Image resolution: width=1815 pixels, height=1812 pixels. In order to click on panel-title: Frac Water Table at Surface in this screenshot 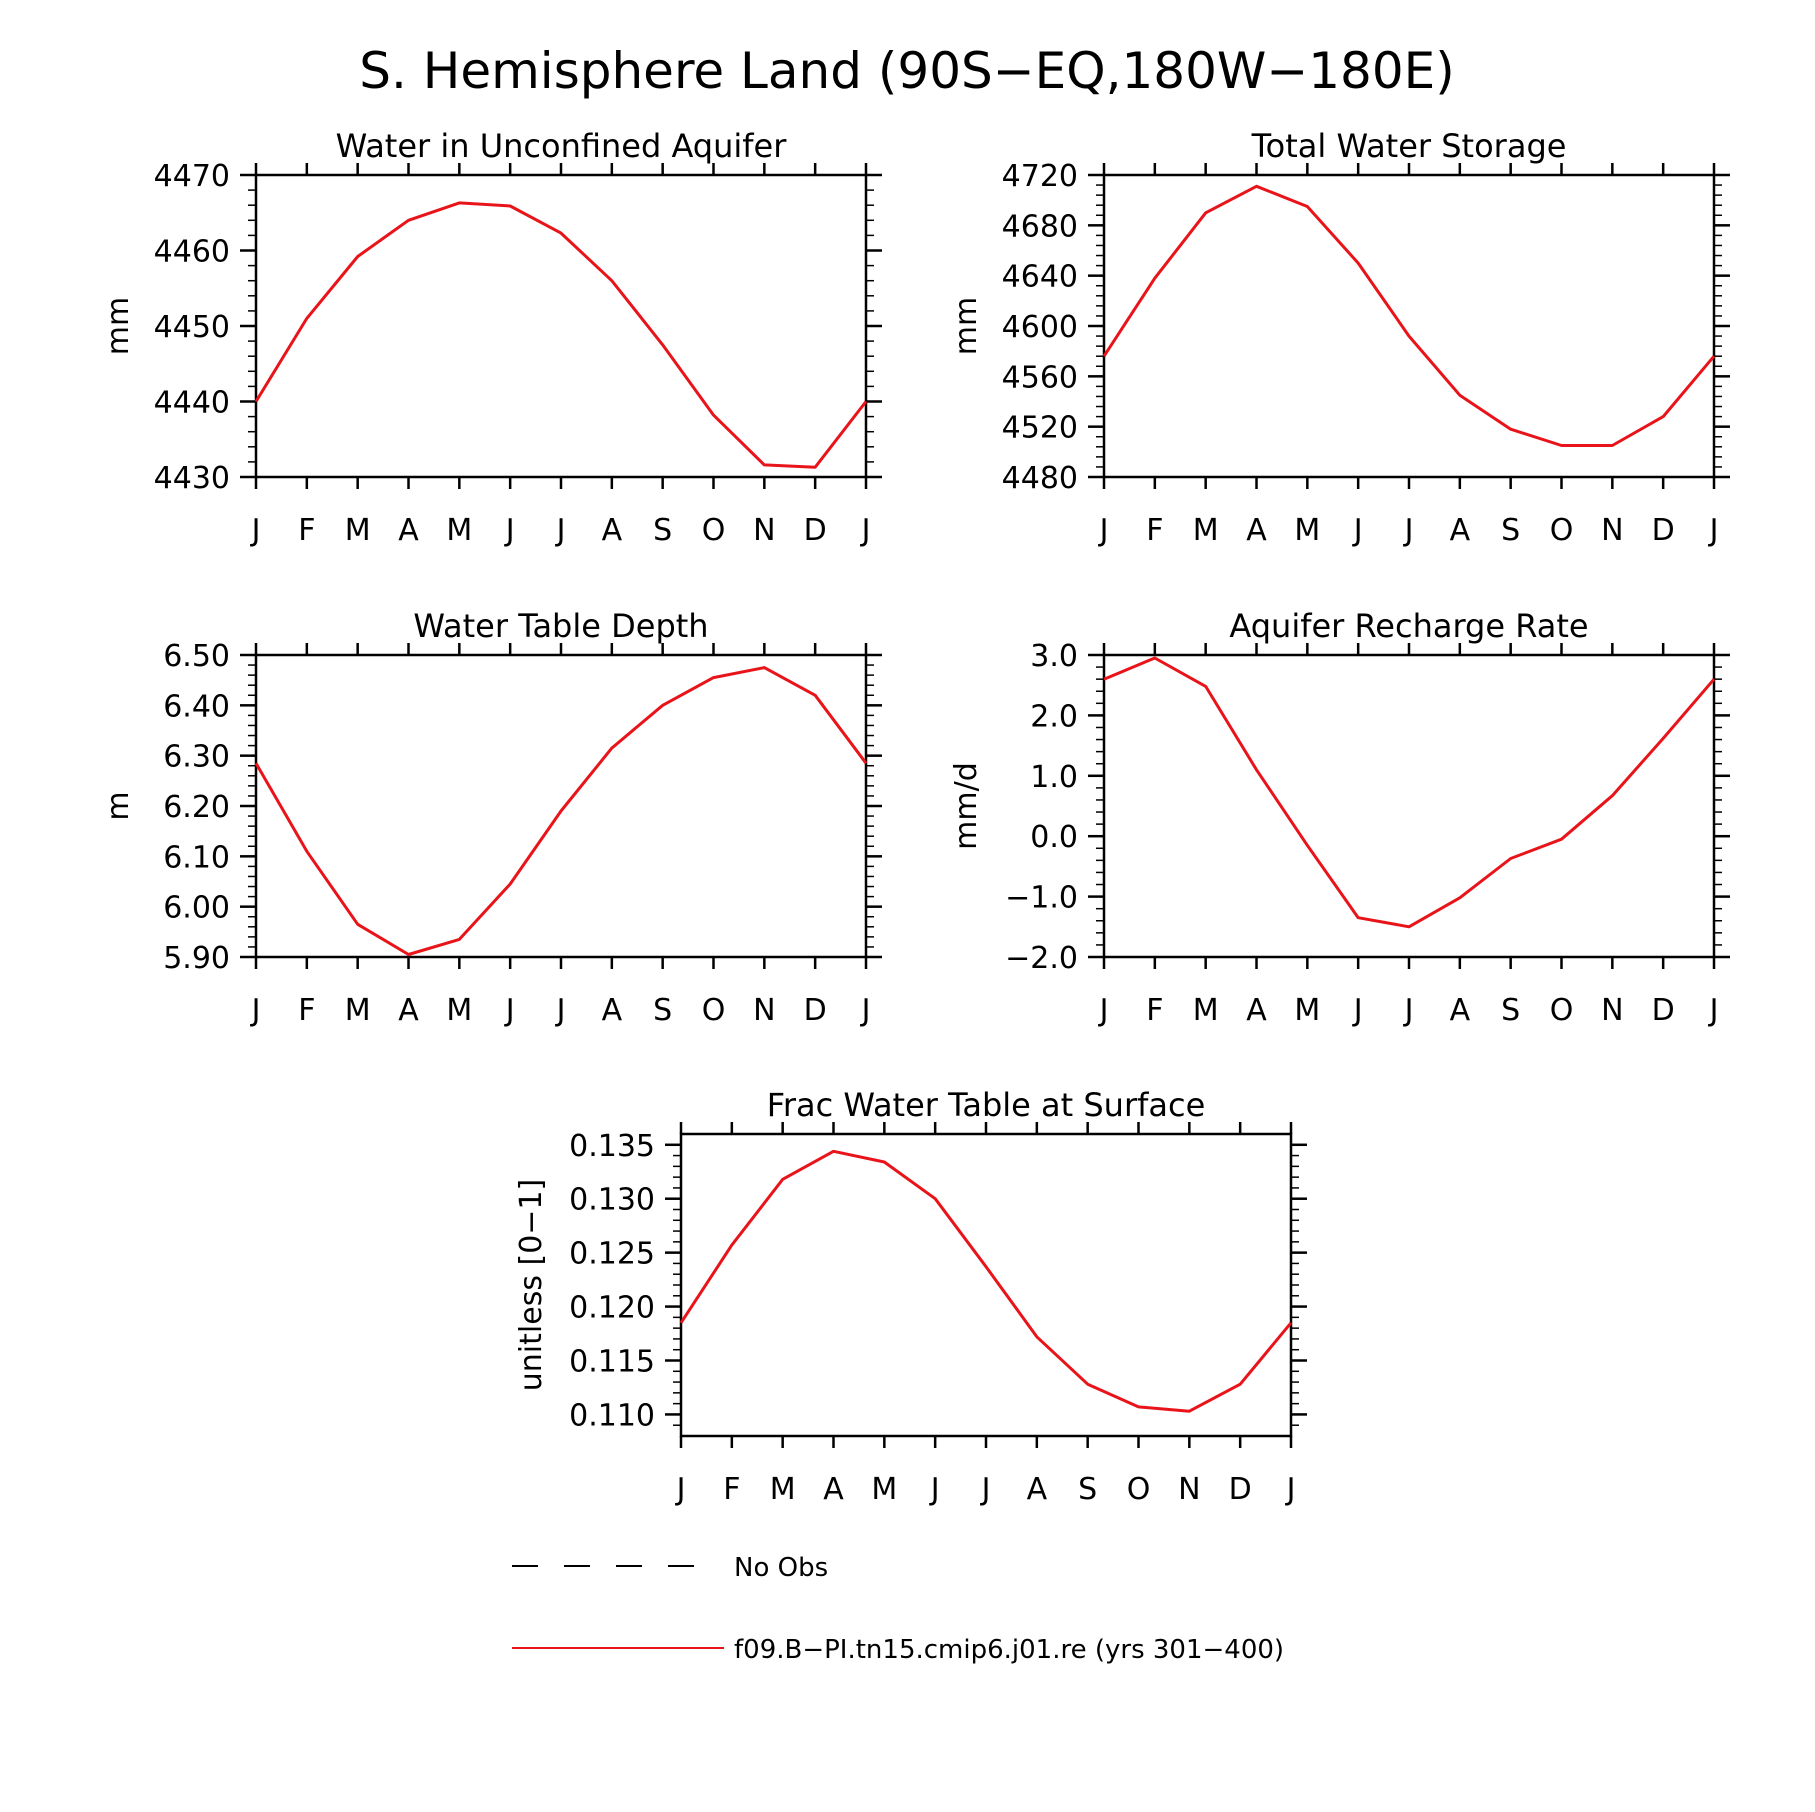, I will do `click(986, 1105)`.